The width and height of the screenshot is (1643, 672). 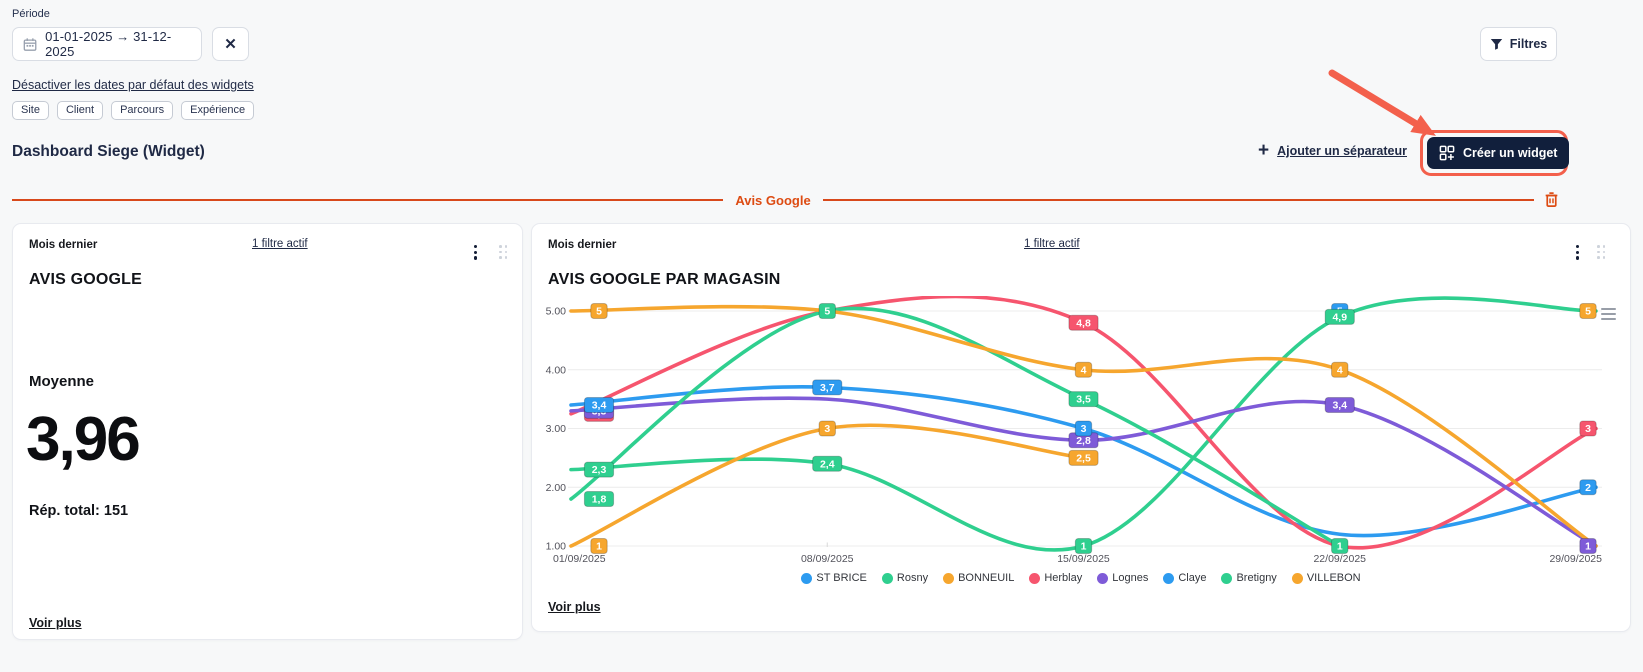 I want to click on legend-item-bonneuil: BONNEUIL, so click(x=978, y=578).